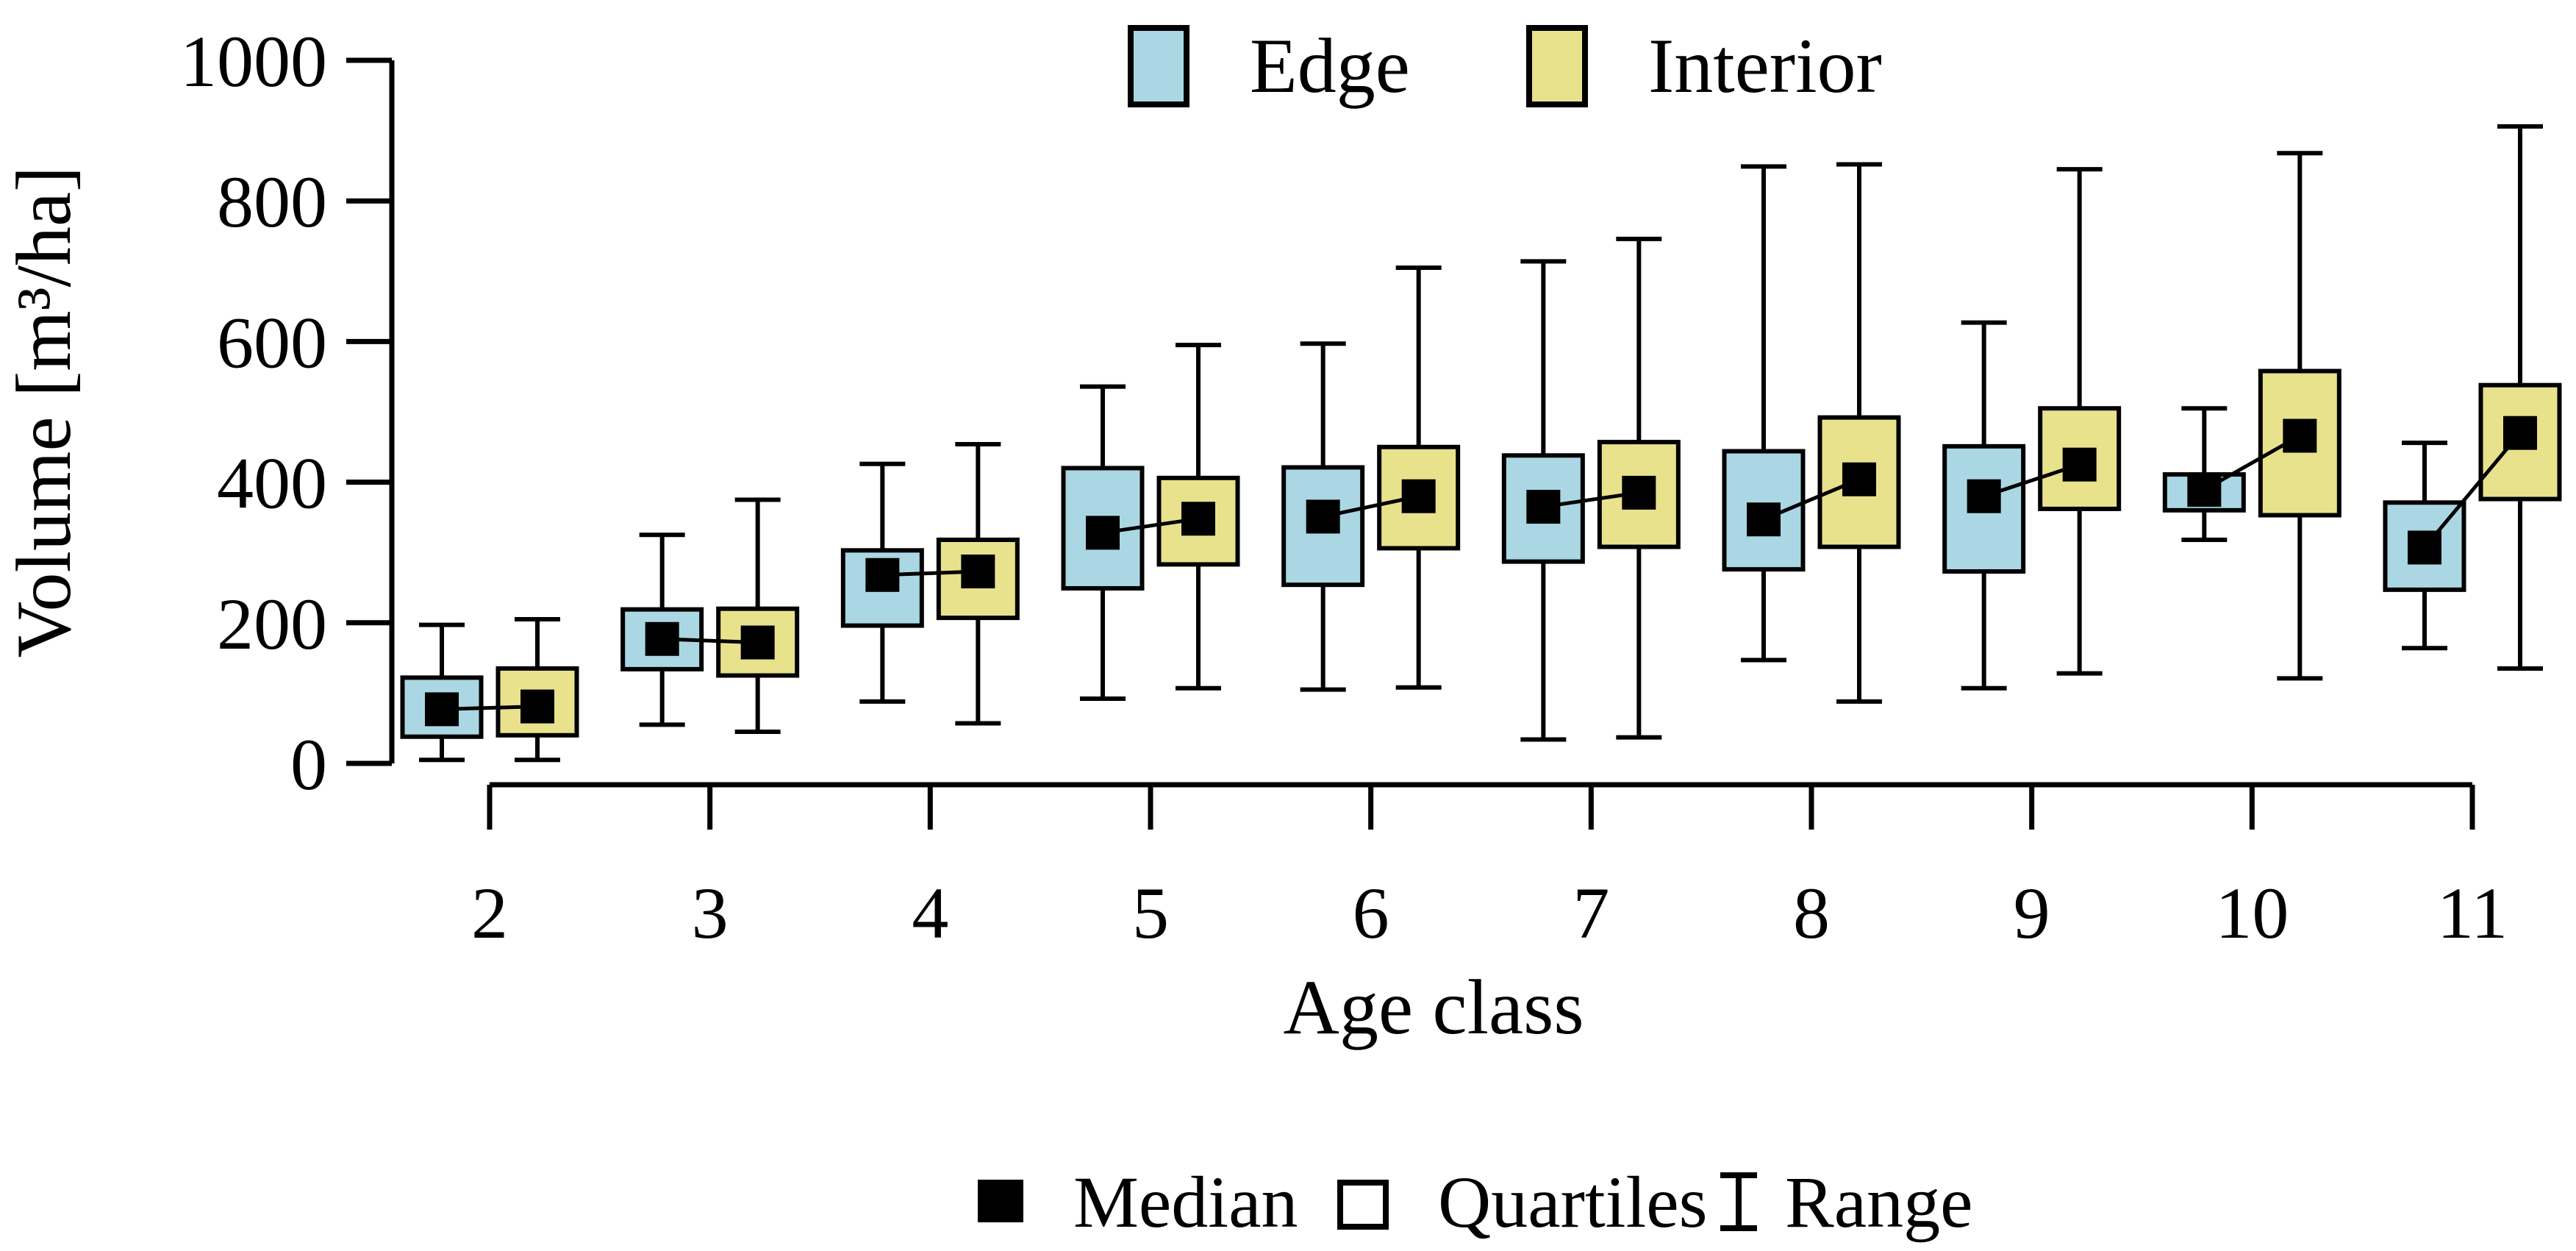  I want to click on range-symbol-icon, so click(1739, 1201).